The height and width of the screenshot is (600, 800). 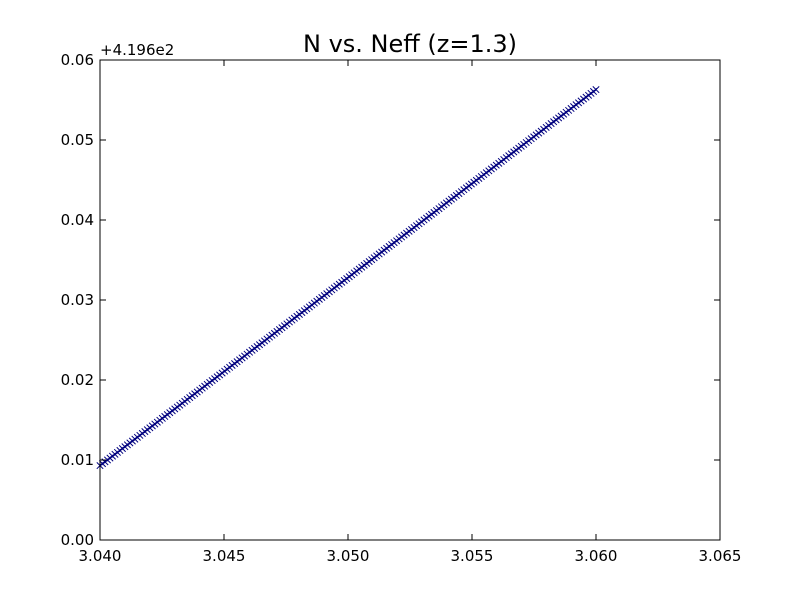 I want to click on x-tick-label: 3.055, so click(x=472, y=556).